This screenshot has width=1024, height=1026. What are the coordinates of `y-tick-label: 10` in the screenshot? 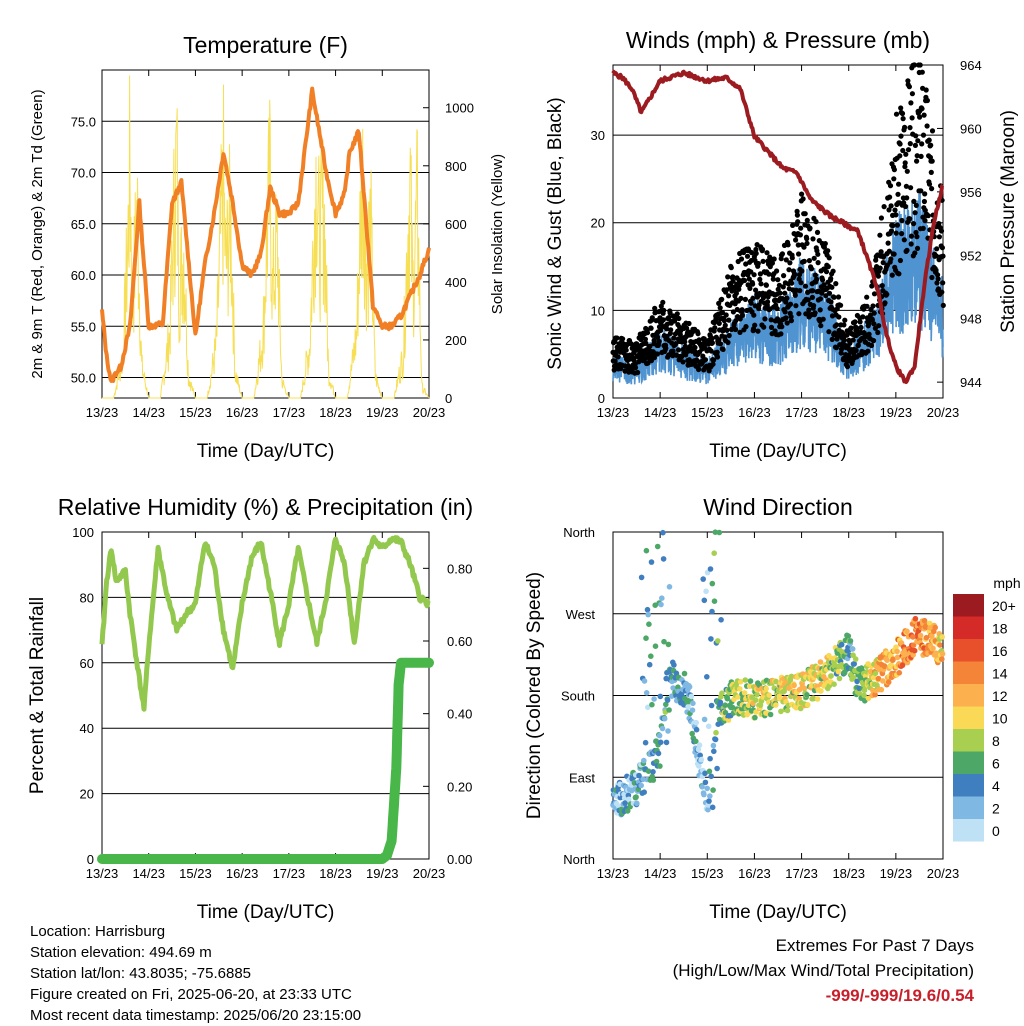 It's located at (598, 310).